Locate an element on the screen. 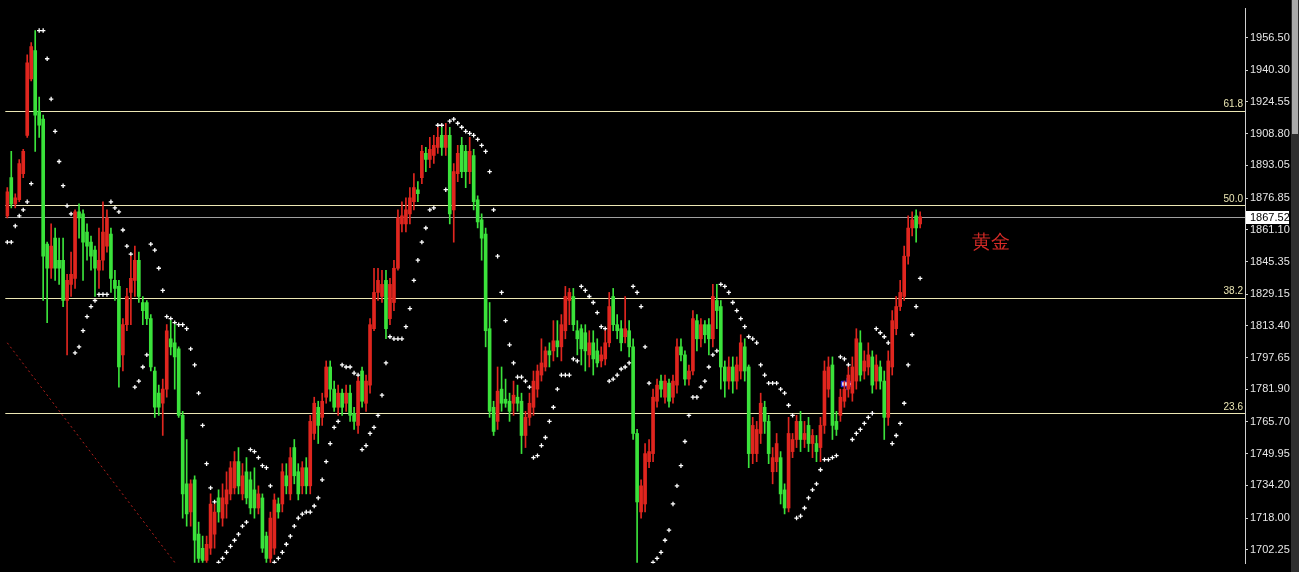 Image resolution: width=1299 pixels, height=572 pixels. y-tick-label: 1940.30 is located at coordinates (1270, 69).